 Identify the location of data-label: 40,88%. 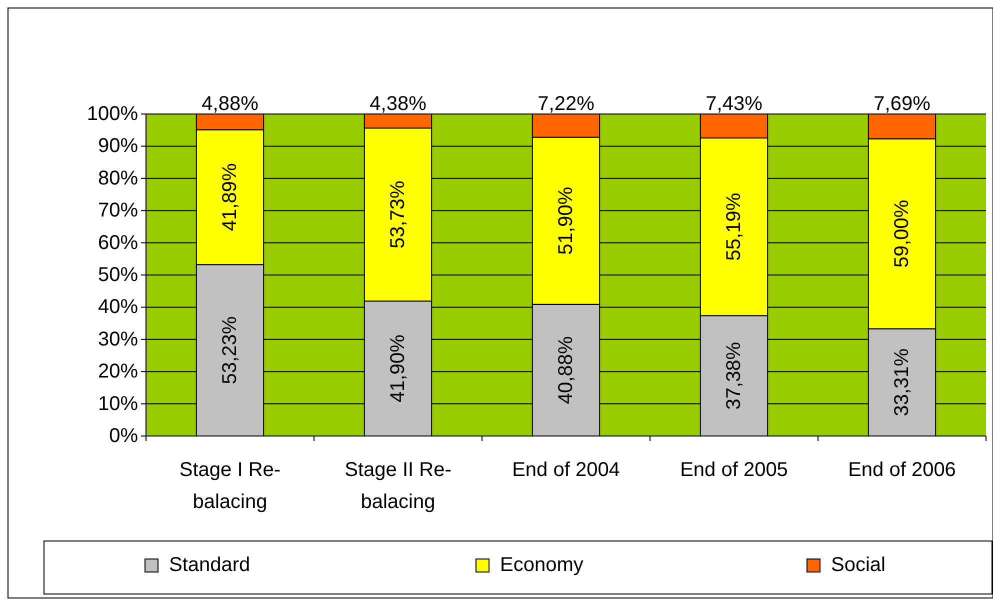
(566, 370).